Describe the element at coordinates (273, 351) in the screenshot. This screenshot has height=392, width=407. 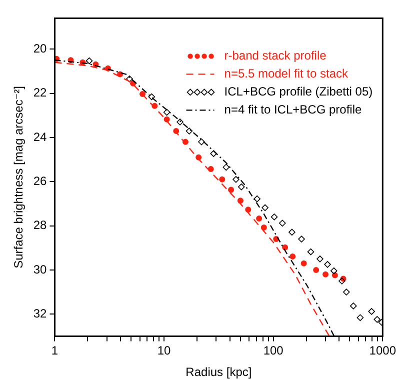
I see `x-tick-label: 100` at that location.